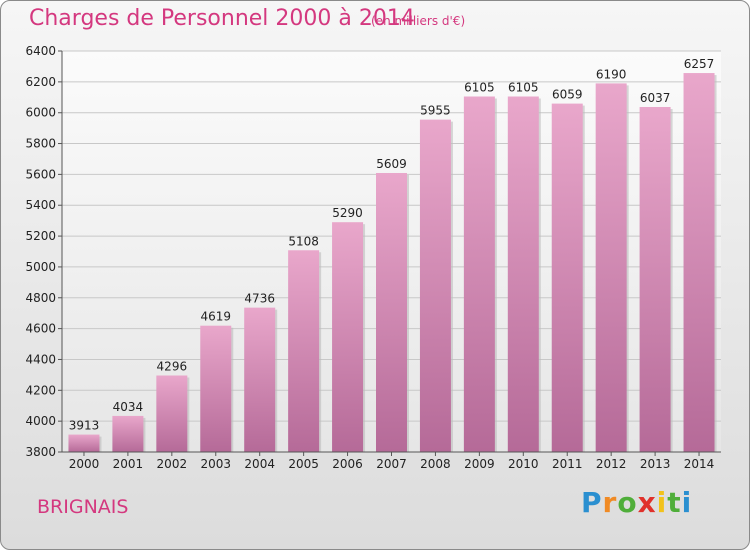  I want to click on y-tick-label: 4400, so click(40, 359).